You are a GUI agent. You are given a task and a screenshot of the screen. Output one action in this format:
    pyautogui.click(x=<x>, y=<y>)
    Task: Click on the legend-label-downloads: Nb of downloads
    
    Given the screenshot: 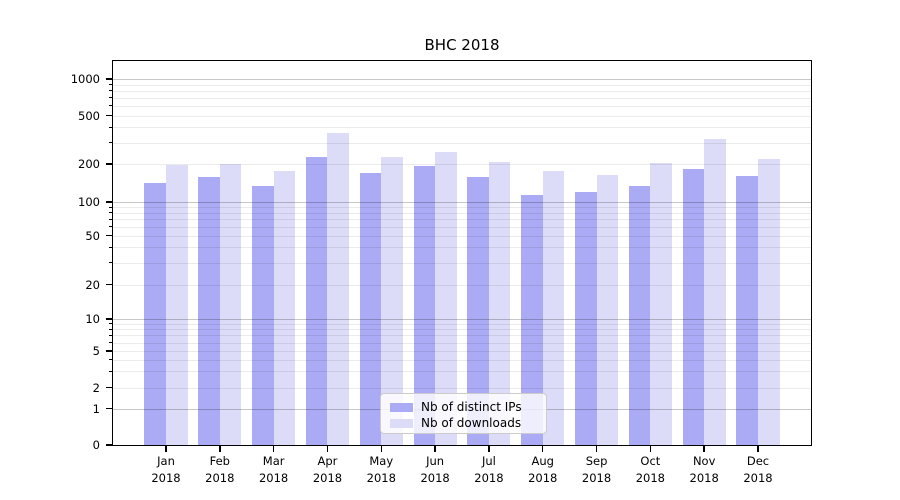 What is the action you would take?
    pyautogui.click(x=471, y=423)
    